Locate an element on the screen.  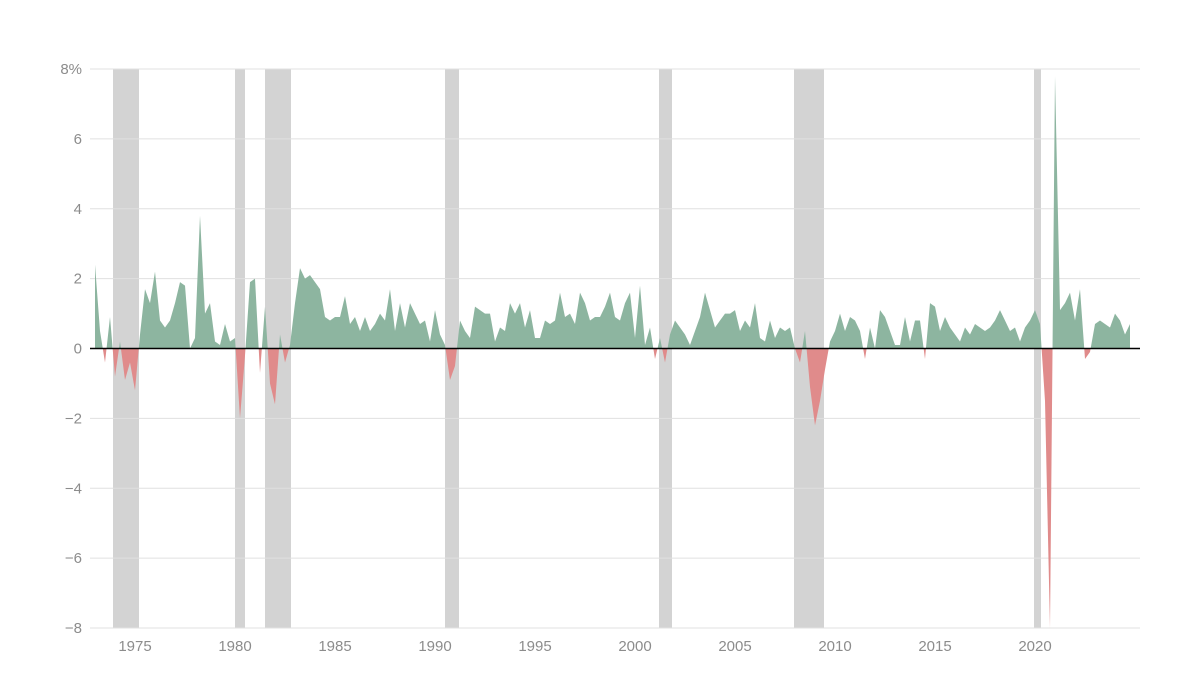
x-tick-label: 2015 is located at coordinates (934, 646).